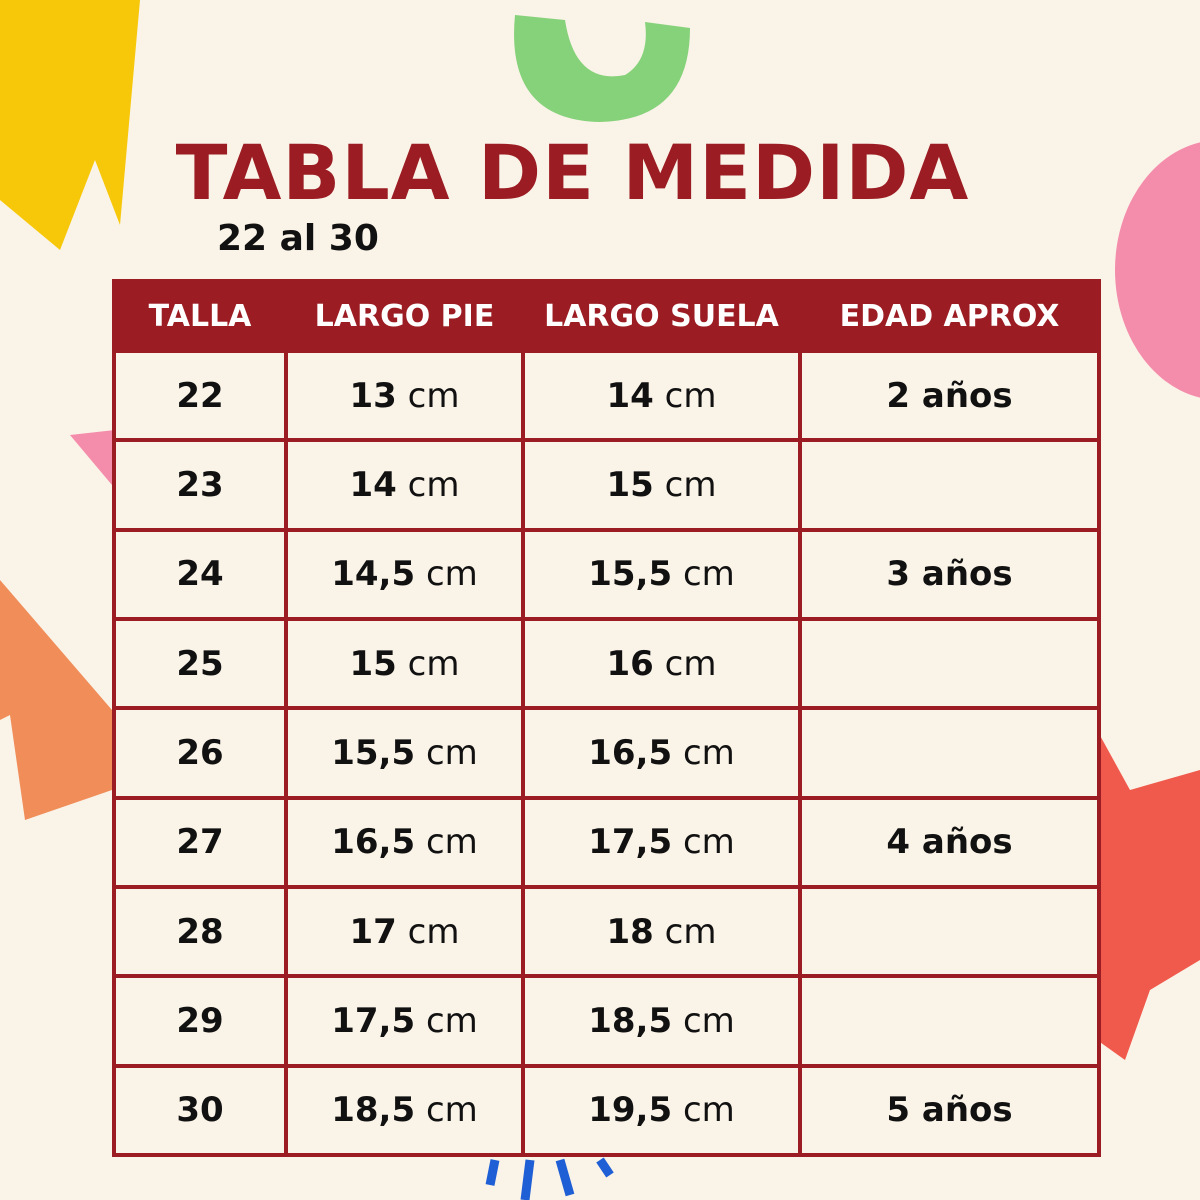 This screenshot has width=1200, height=1200. I want to click on measure-value: 16,5, so click(373, 842).